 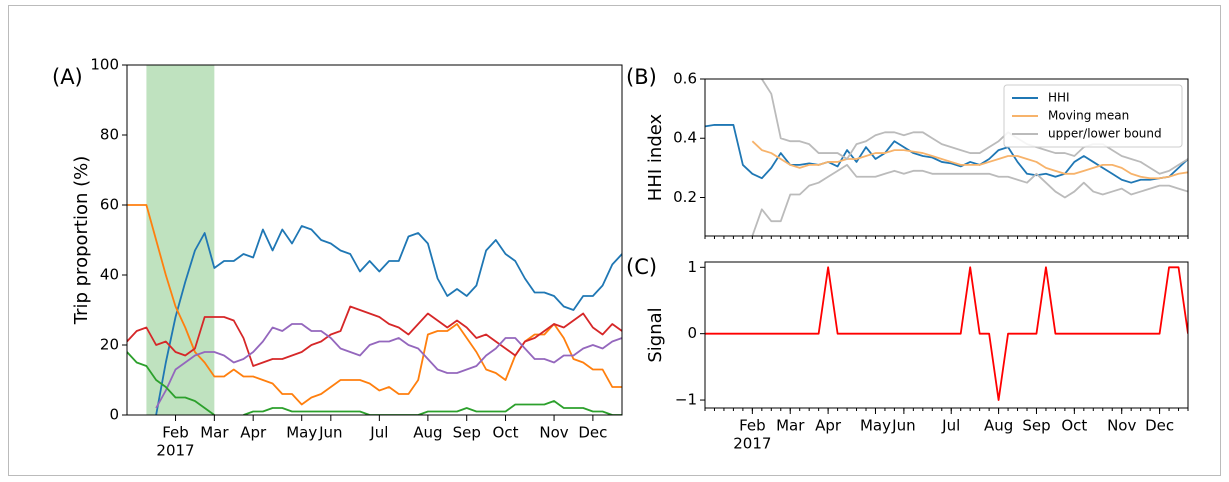 I want to click on legend-box, so click(x=1093, y=116).